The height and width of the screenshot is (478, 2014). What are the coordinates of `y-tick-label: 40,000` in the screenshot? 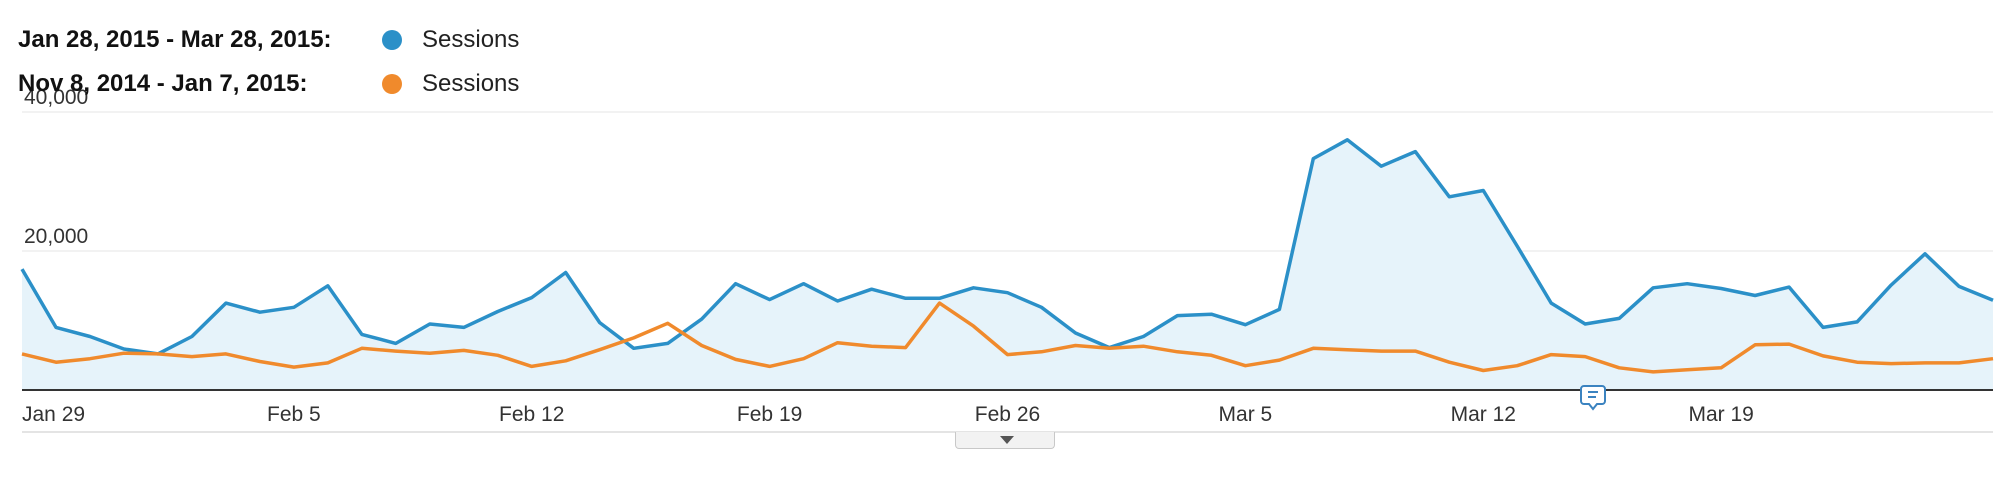 It's located at (56, 97).